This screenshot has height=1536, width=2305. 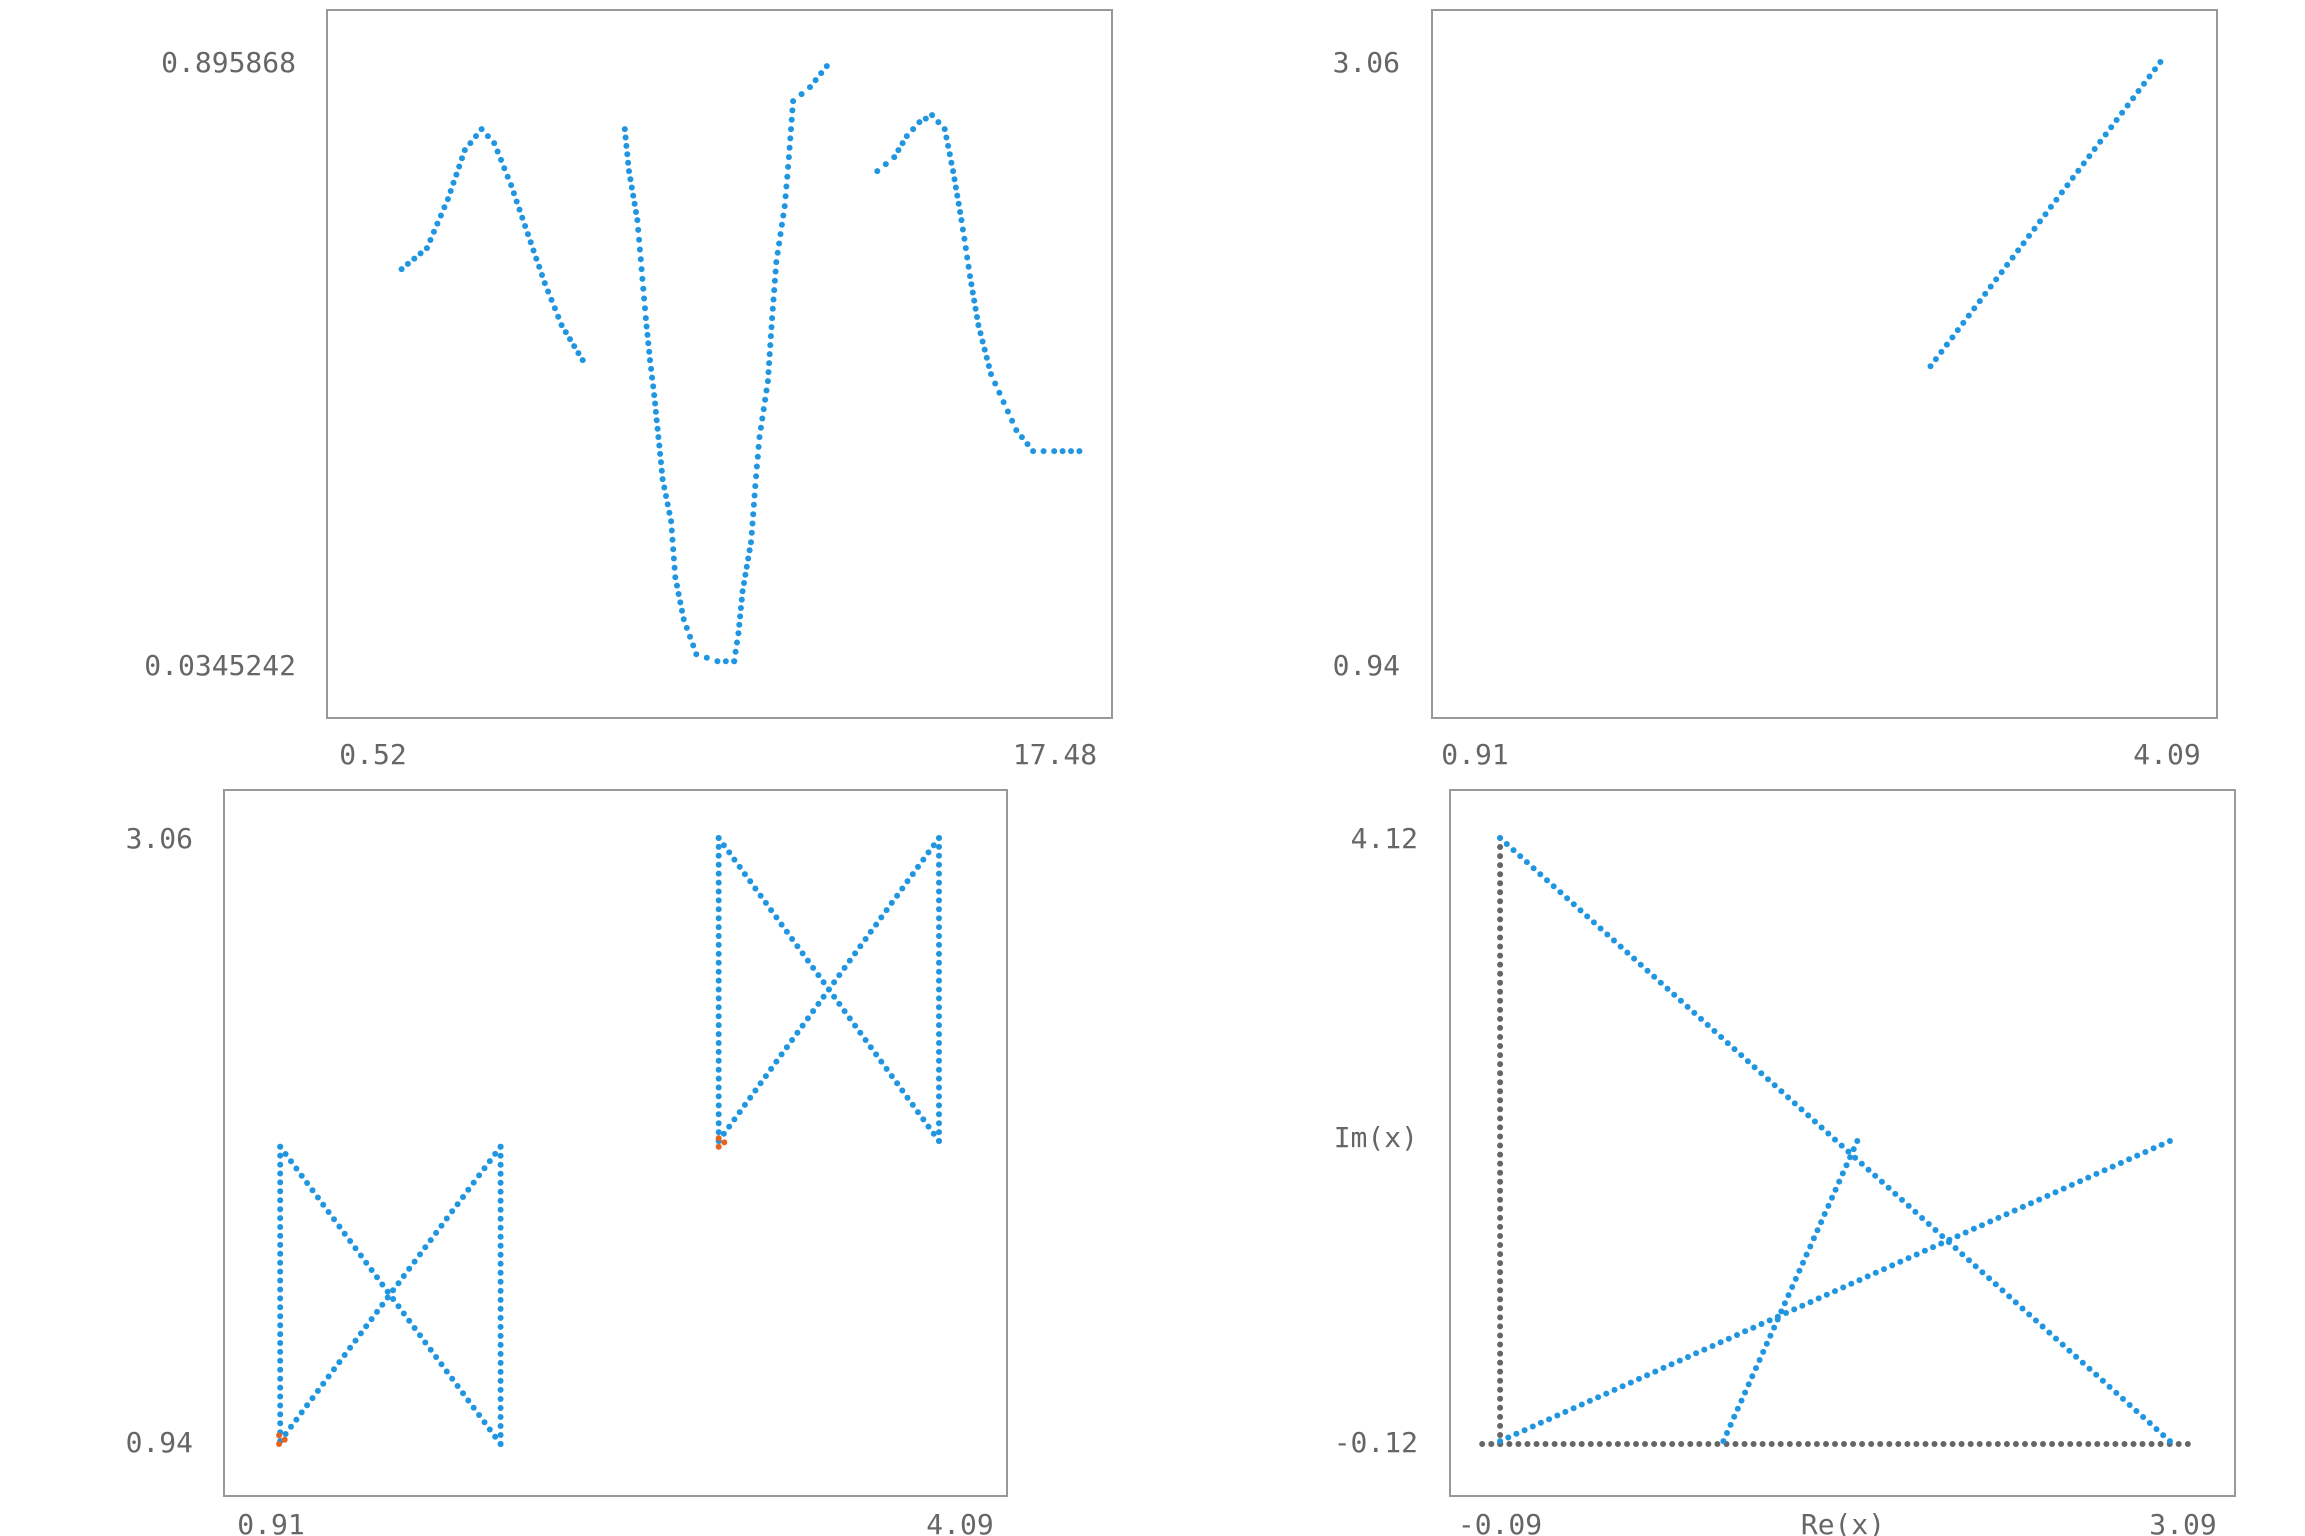 I want to click on chart-top-left-xtick-max: 17.48, so click(x=1055, y=754).